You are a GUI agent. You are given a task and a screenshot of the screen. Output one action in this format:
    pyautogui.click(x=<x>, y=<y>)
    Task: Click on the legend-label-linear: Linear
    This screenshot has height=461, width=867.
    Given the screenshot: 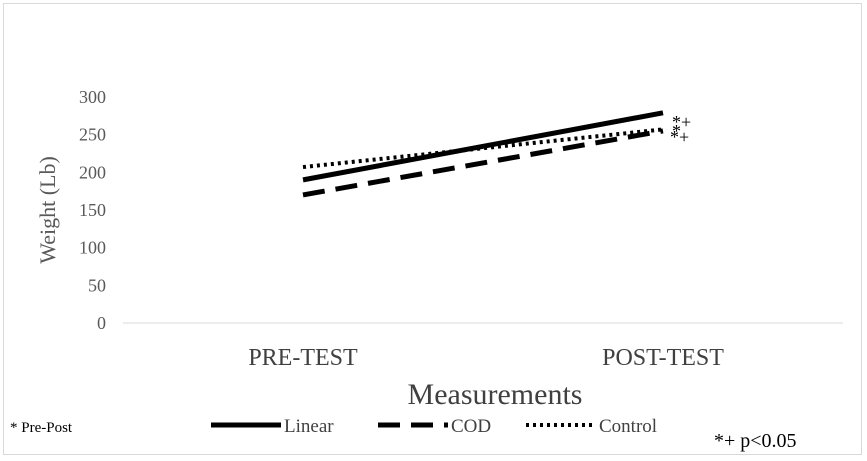 What is the action you would take?
    pyautogui.click(x=309, y=426)
    